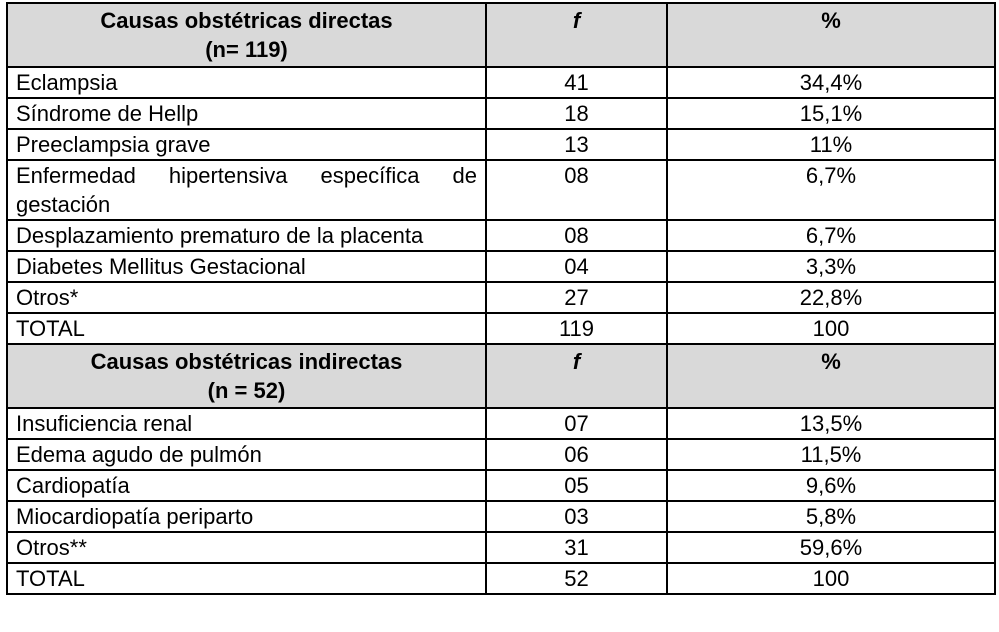 The image size is (999, 632). Describe the element at coordinates (831, 266) in the screenshot. I see `percent-cell: 3,3%` at that location.